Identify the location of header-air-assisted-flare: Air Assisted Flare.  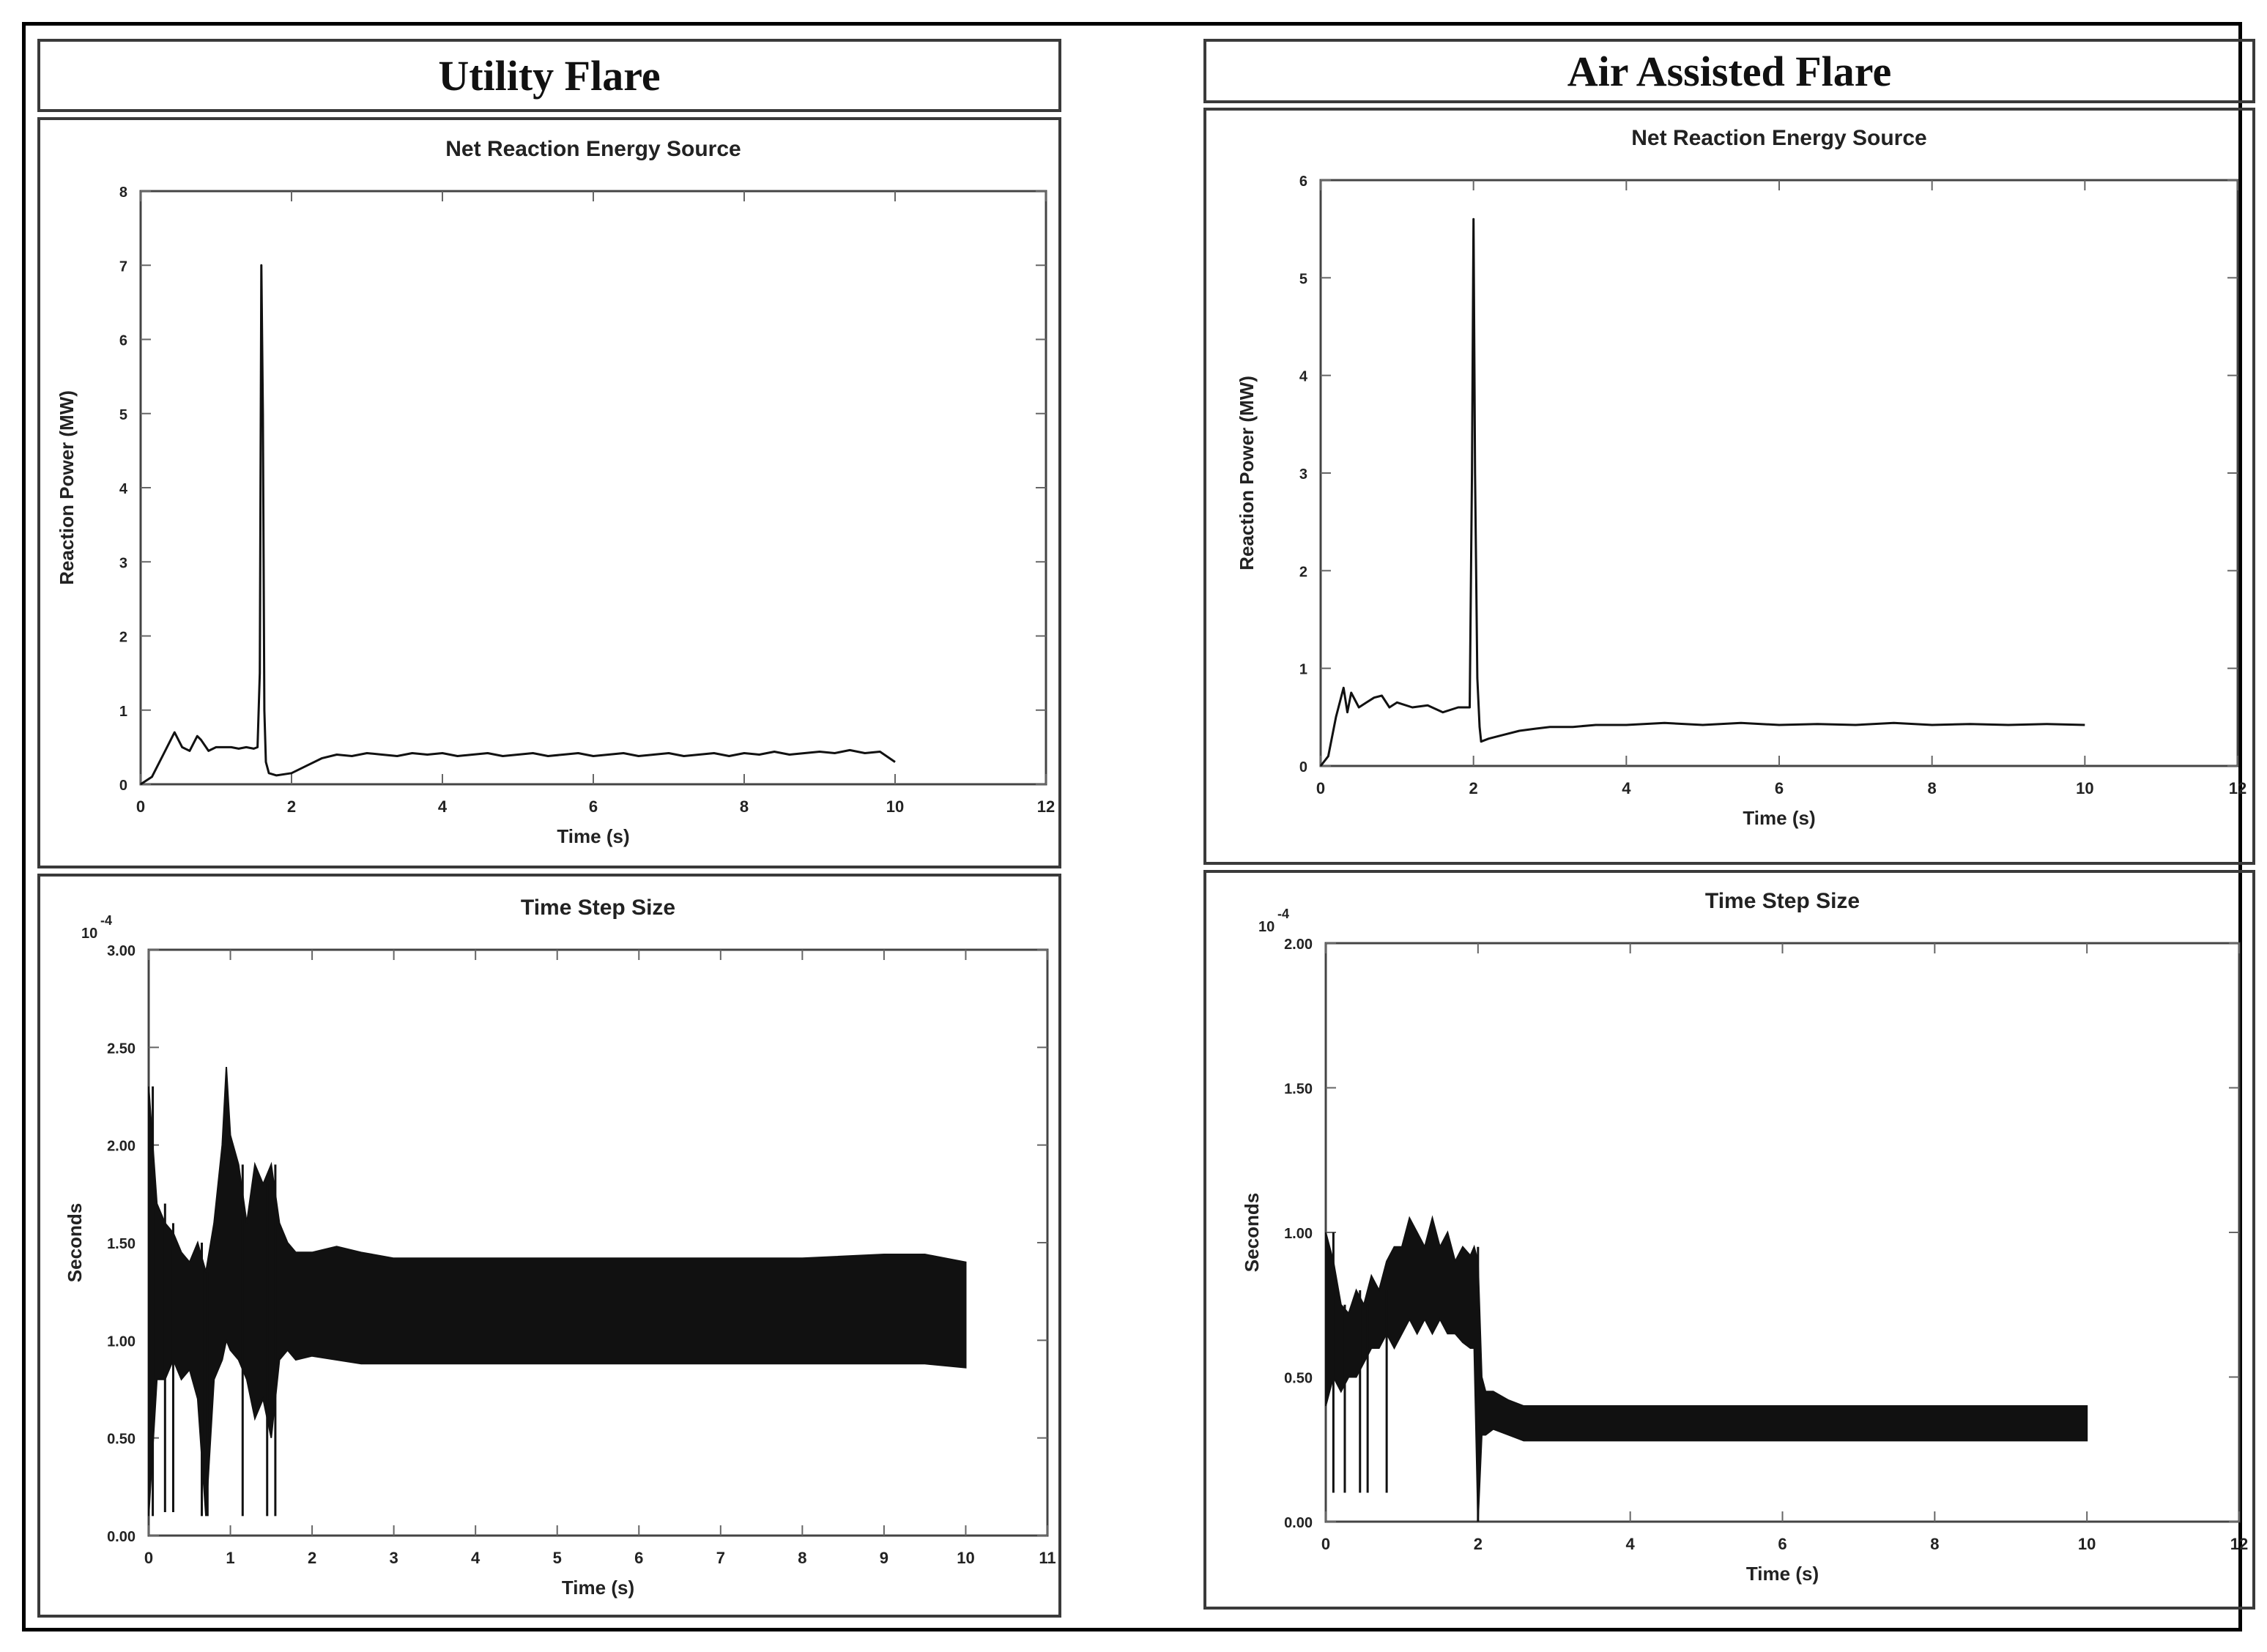
(1729, 71).